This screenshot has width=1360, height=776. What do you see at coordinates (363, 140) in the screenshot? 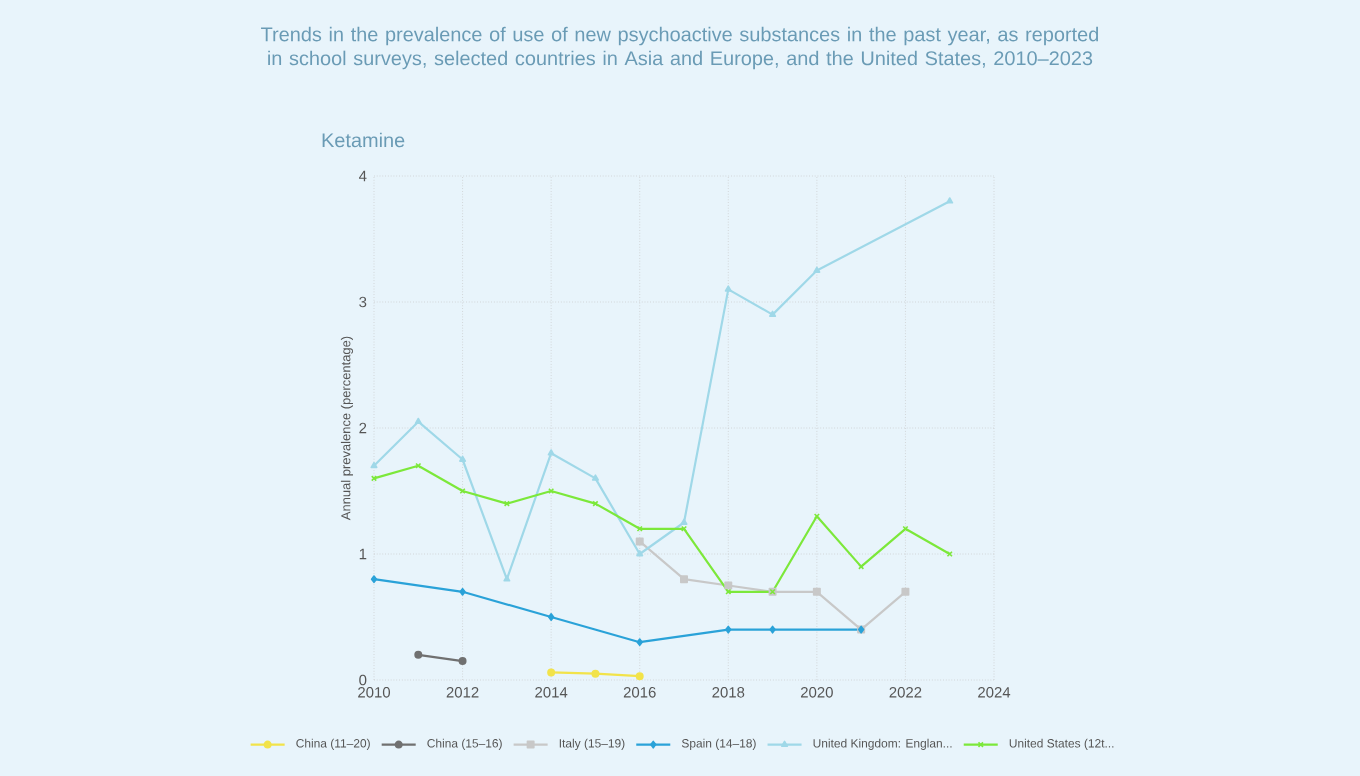
I see `chart-subtitle: Ketamine` at bounding box center [363, 140].